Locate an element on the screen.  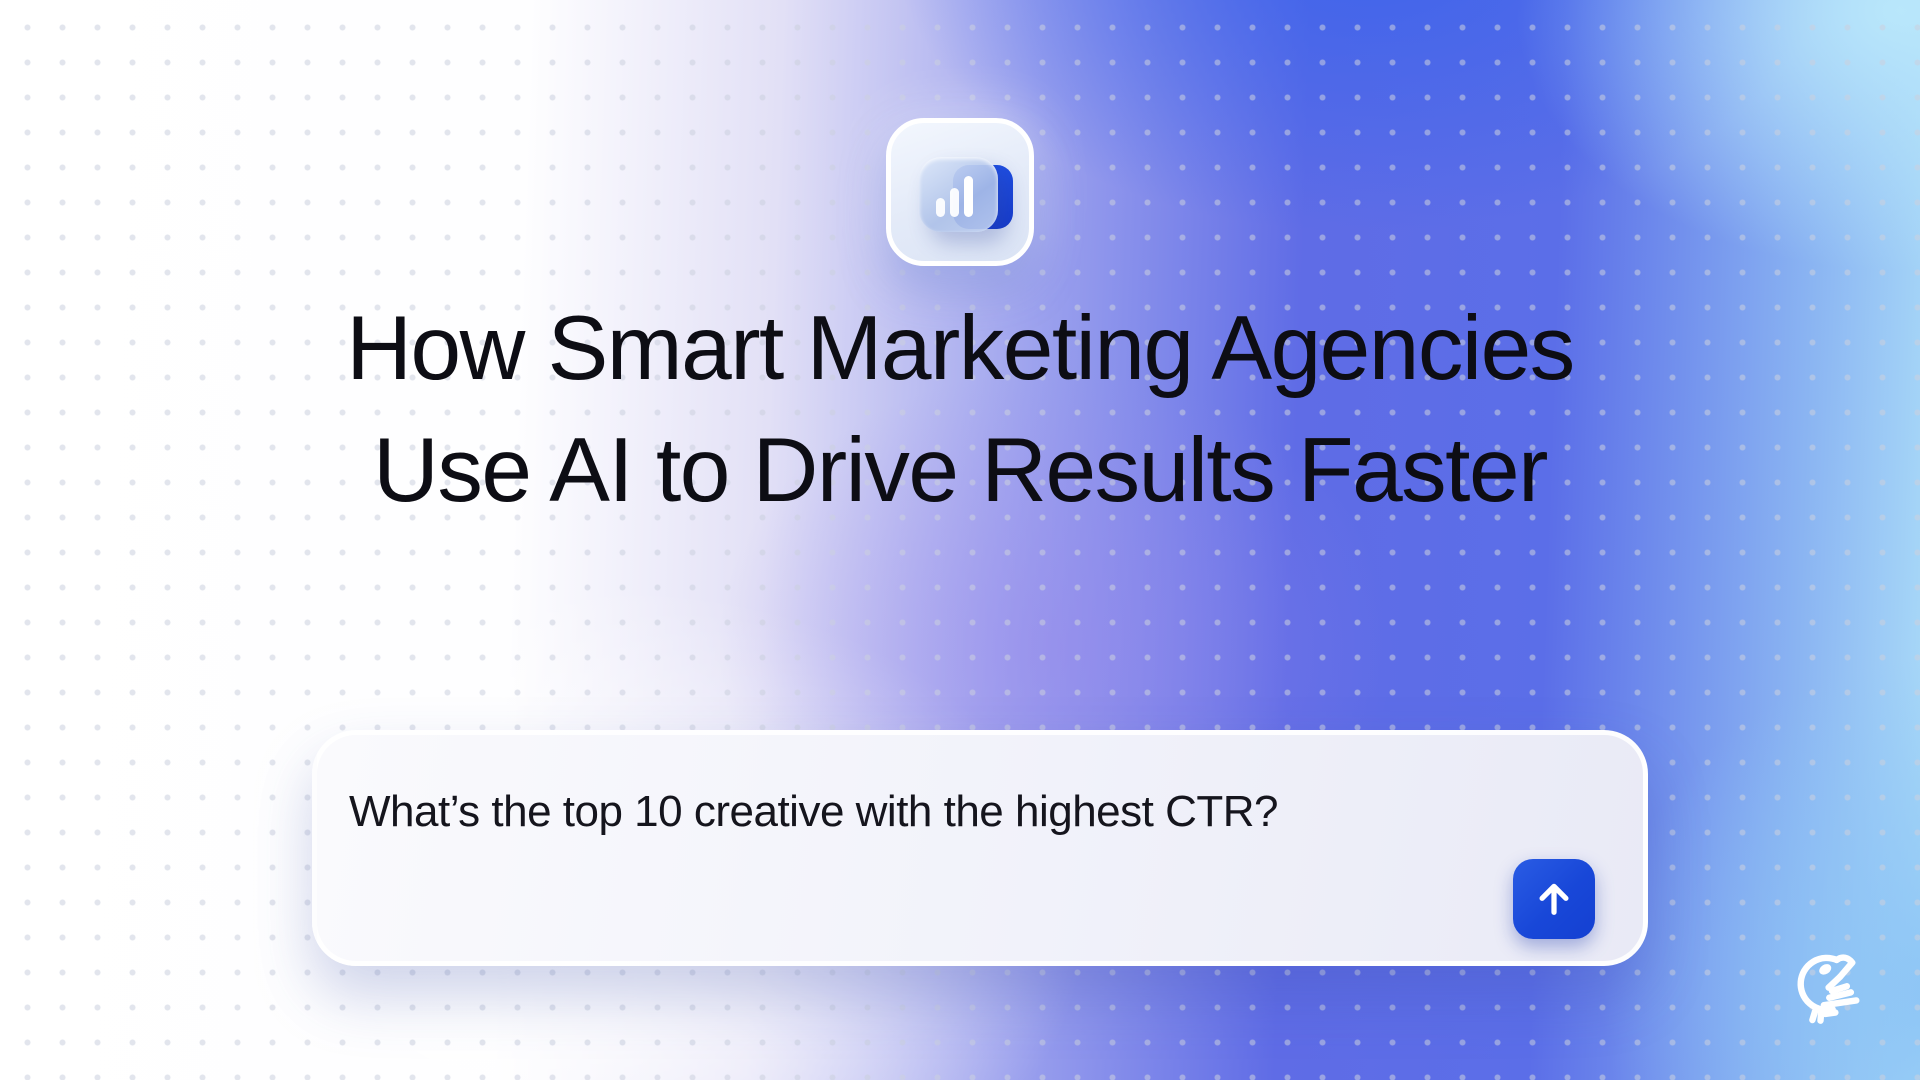
arrow-up-icon is located at coordinates (1554, 899).